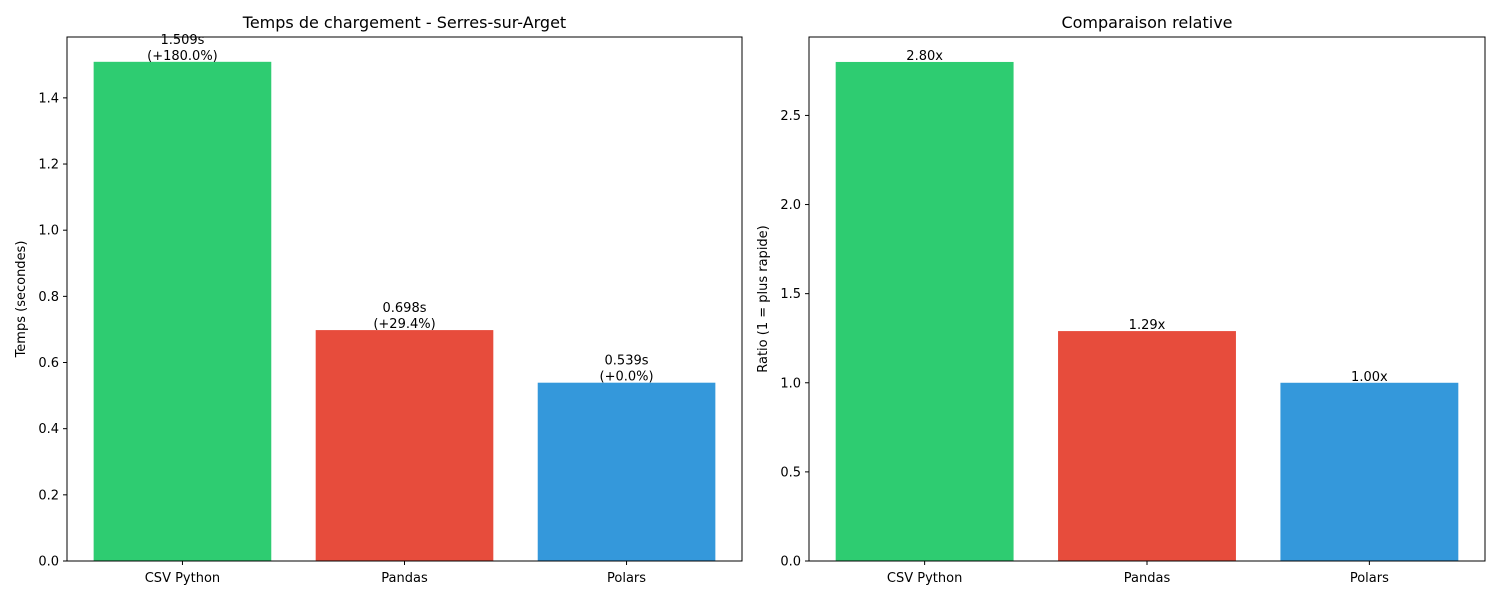  What do you see at coordinates (48, 495) in the screenshot?
I see `y-tick-label: 0.2` at bounding box center [48, 495].